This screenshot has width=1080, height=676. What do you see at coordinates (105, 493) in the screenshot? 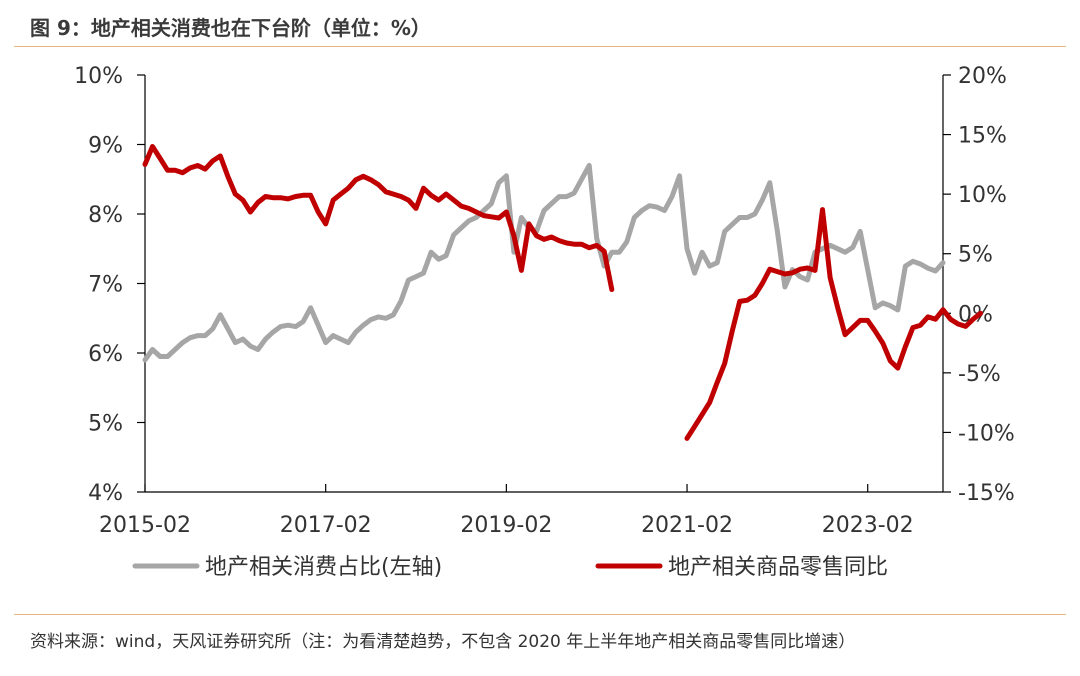
I see `y-left-tick-label: 4%` at bounding box center [105, 493].